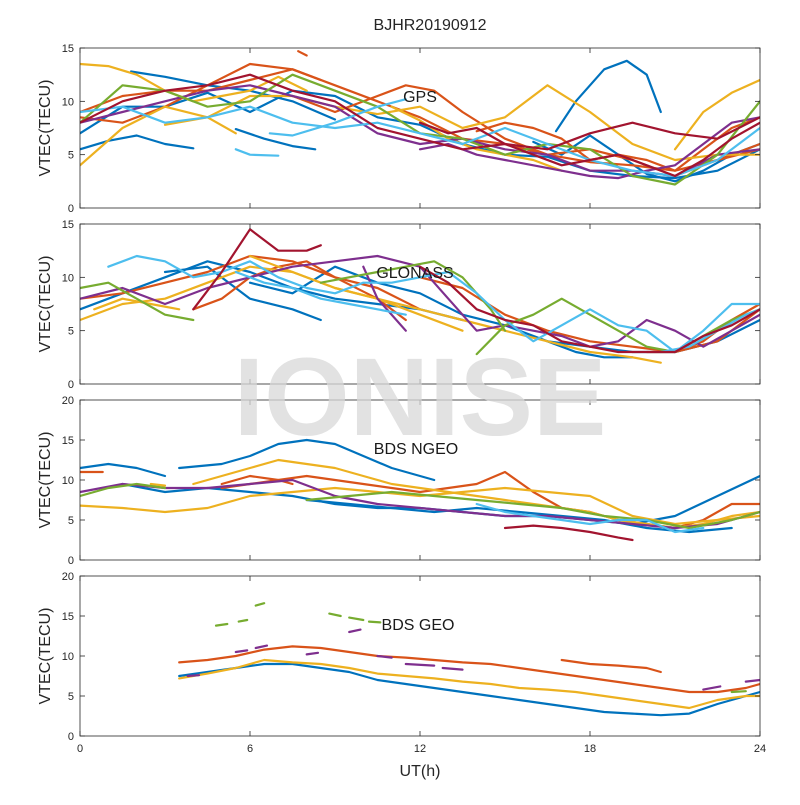 The image size is (800, 805). I want to click on x-tick-label: 24, so click(760, 749).